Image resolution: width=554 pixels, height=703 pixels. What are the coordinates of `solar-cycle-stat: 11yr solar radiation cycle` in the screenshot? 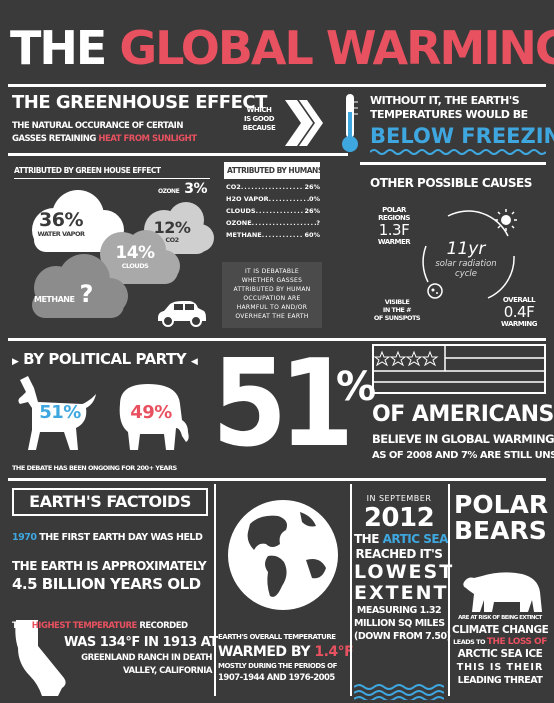 It's located at (466, 259).